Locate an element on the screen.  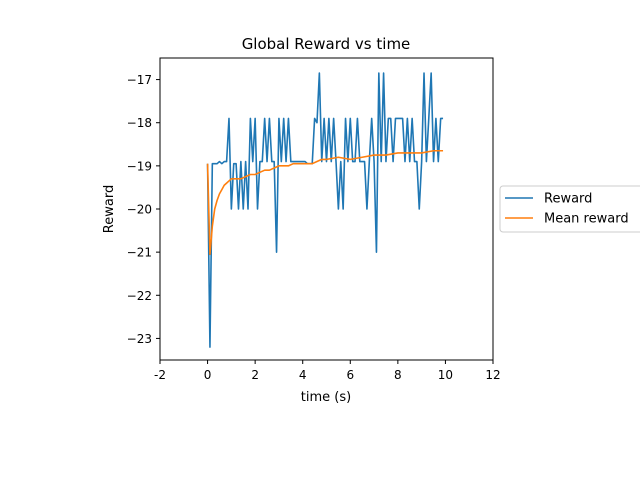
x-axis-label: time (s) is located at coordinates (326, 397).